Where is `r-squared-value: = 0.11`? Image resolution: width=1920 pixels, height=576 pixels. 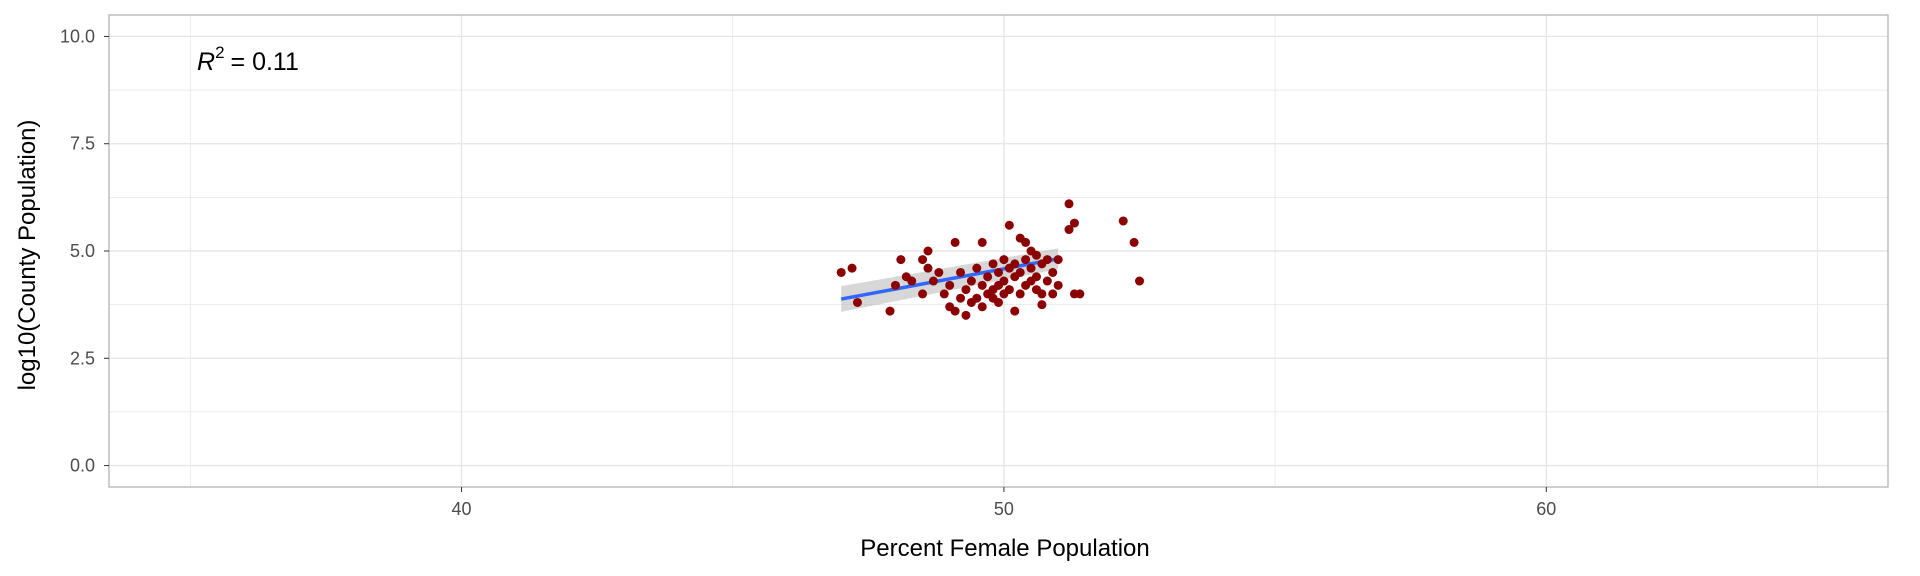
r-squared-value: = 0.11 is located at coordinates (265, 62).